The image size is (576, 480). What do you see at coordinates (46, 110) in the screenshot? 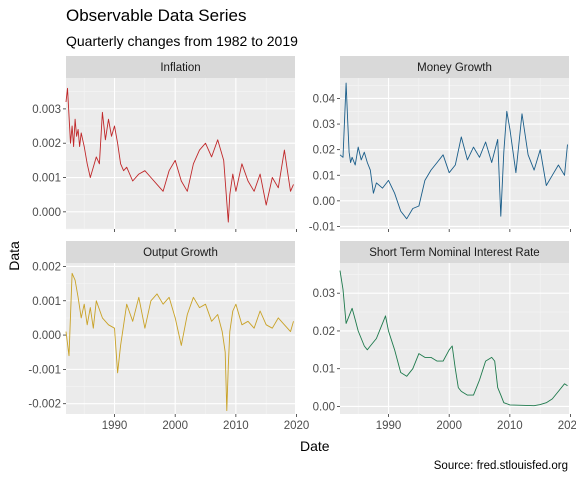
I see `y-tick-label: 0.003` at bounding box center [46, 110].